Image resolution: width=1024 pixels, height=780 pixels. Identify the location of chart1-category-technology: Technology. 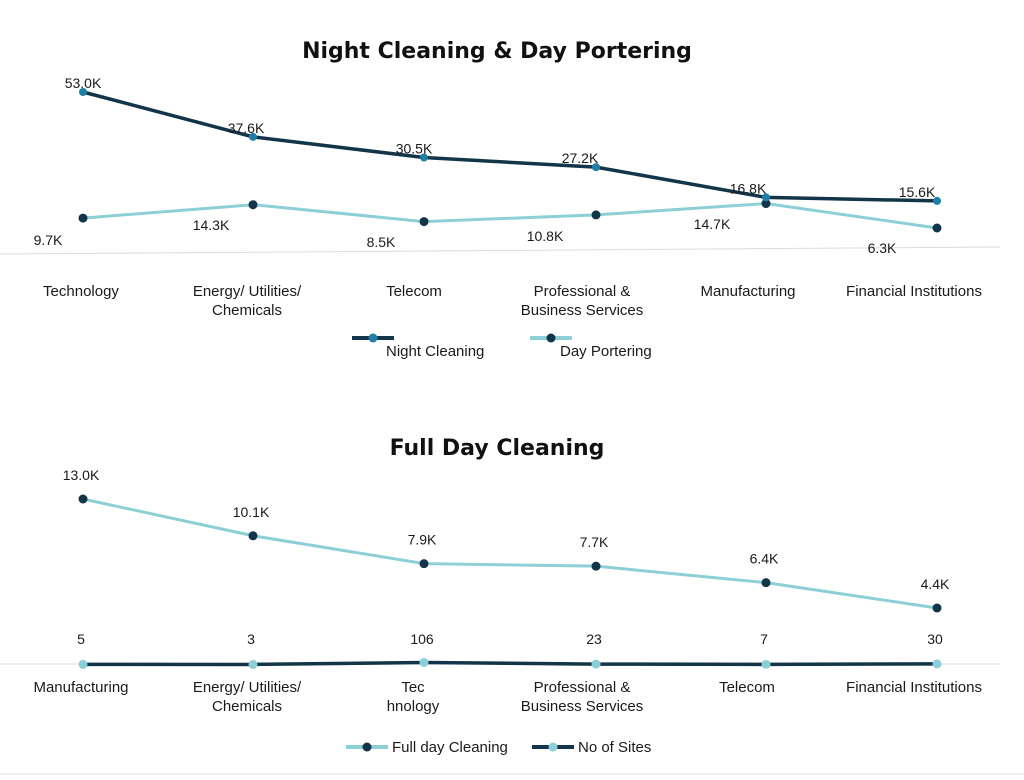
(81, 291).